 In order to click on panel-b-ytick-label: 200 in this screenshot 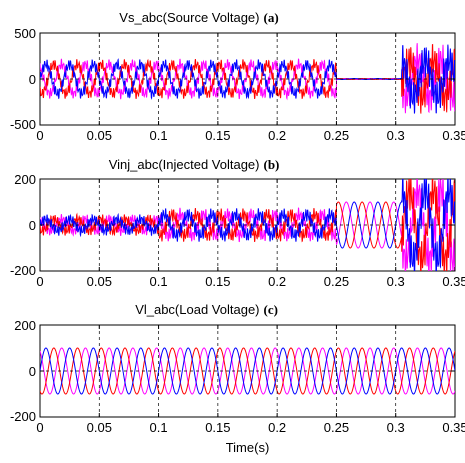, I will do `click(25, 179)`.